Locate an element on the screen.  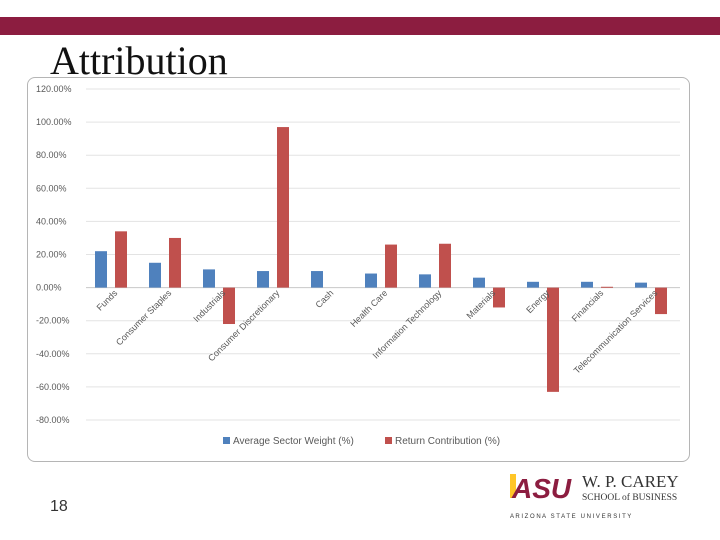
y-tick-label: 20.00% is located at coordinates (51, 255).